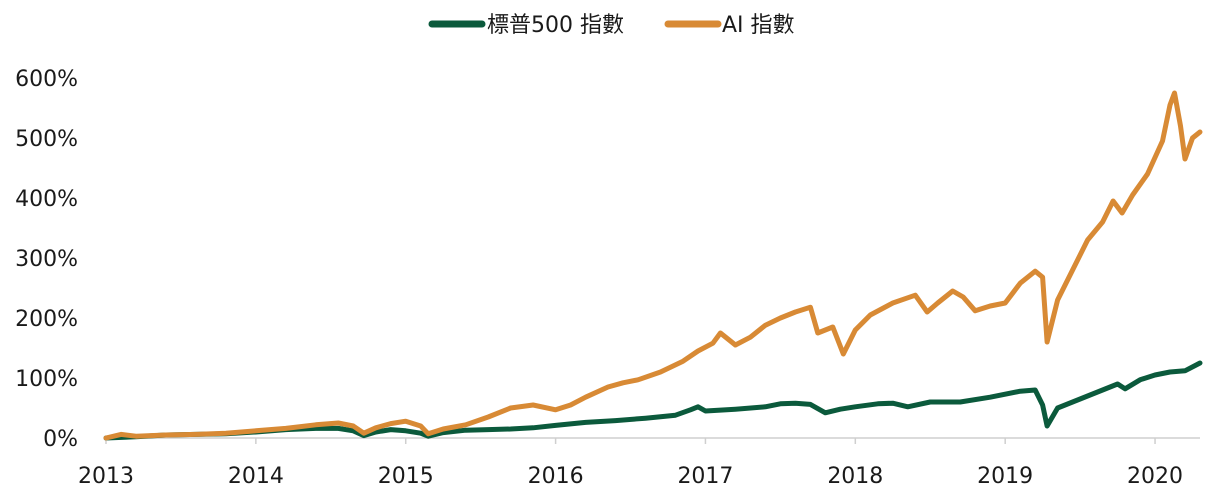  Describe the element at coordinates (855, 476) in the screenshot. I see `x-tick-label: 2018` at that location.